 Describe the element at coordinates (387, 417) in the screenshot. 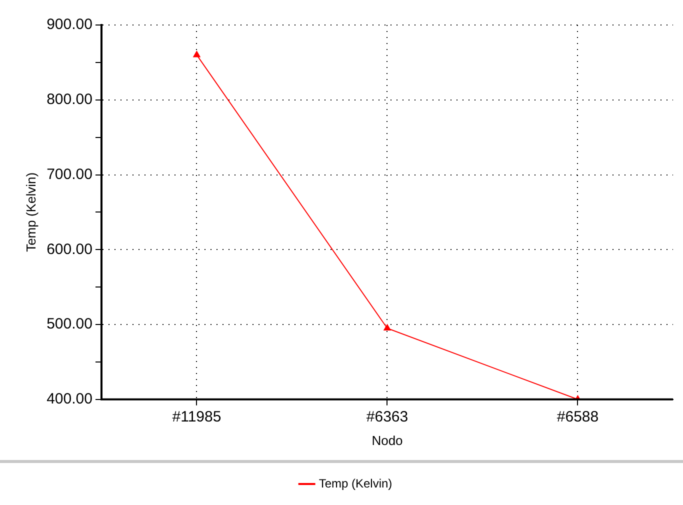

I see `x-tick-label: #6363` at that location.